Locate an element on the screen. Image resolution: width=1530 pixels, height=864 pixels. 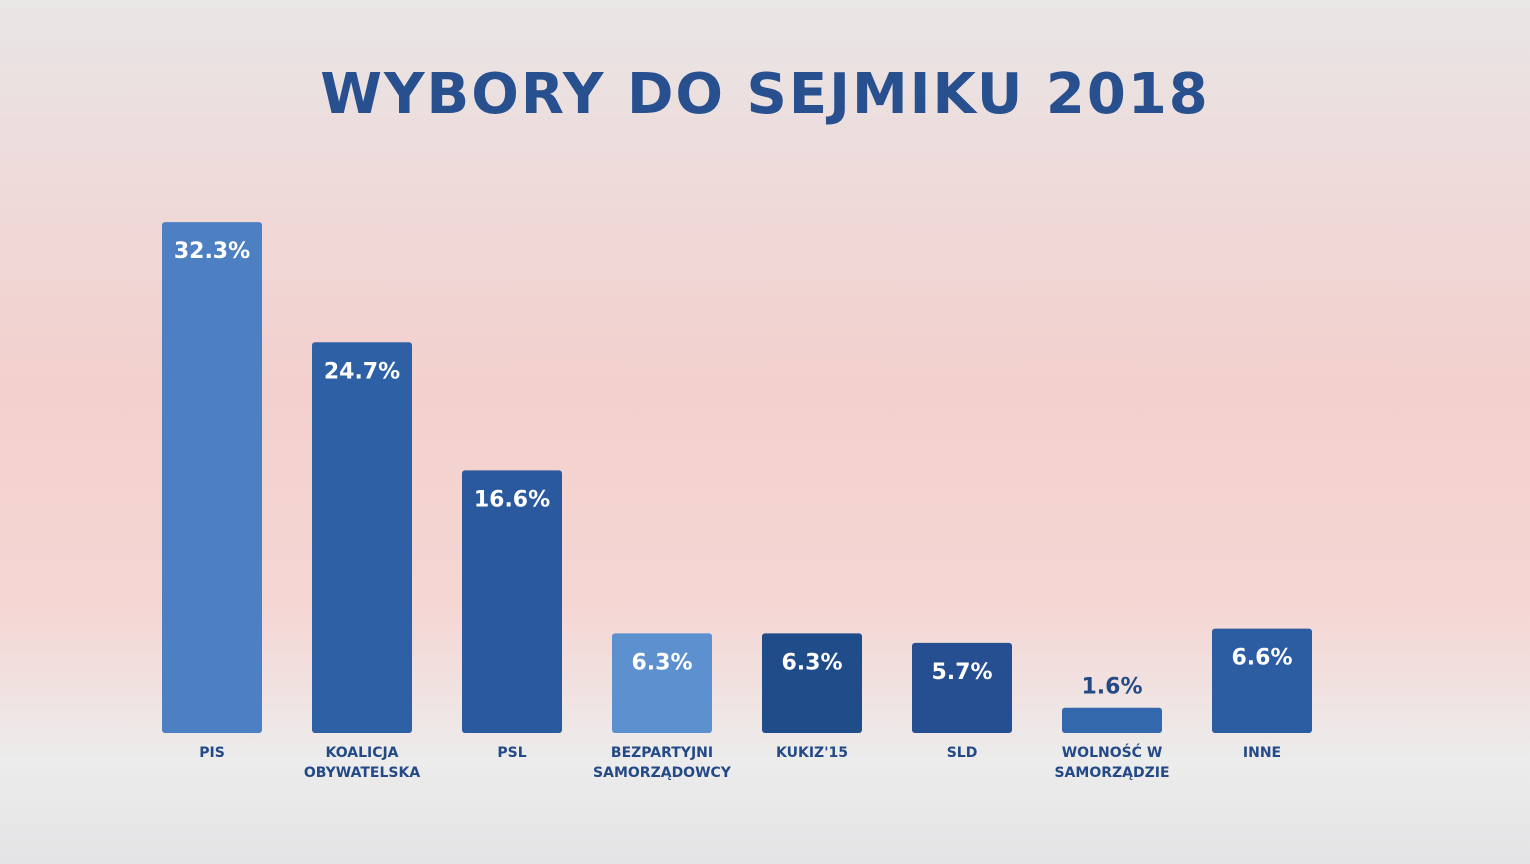
x-tick-label: INNE is located at coordinates (1262, 753).